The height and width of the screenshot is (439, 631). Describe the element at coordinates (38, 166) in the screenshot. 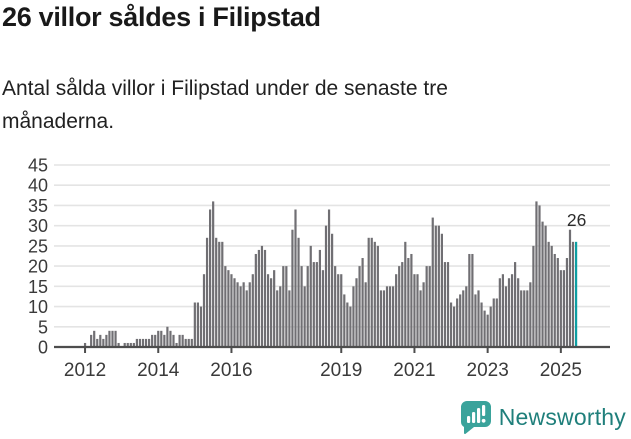

I see `y-tick-label: 45` at that location.